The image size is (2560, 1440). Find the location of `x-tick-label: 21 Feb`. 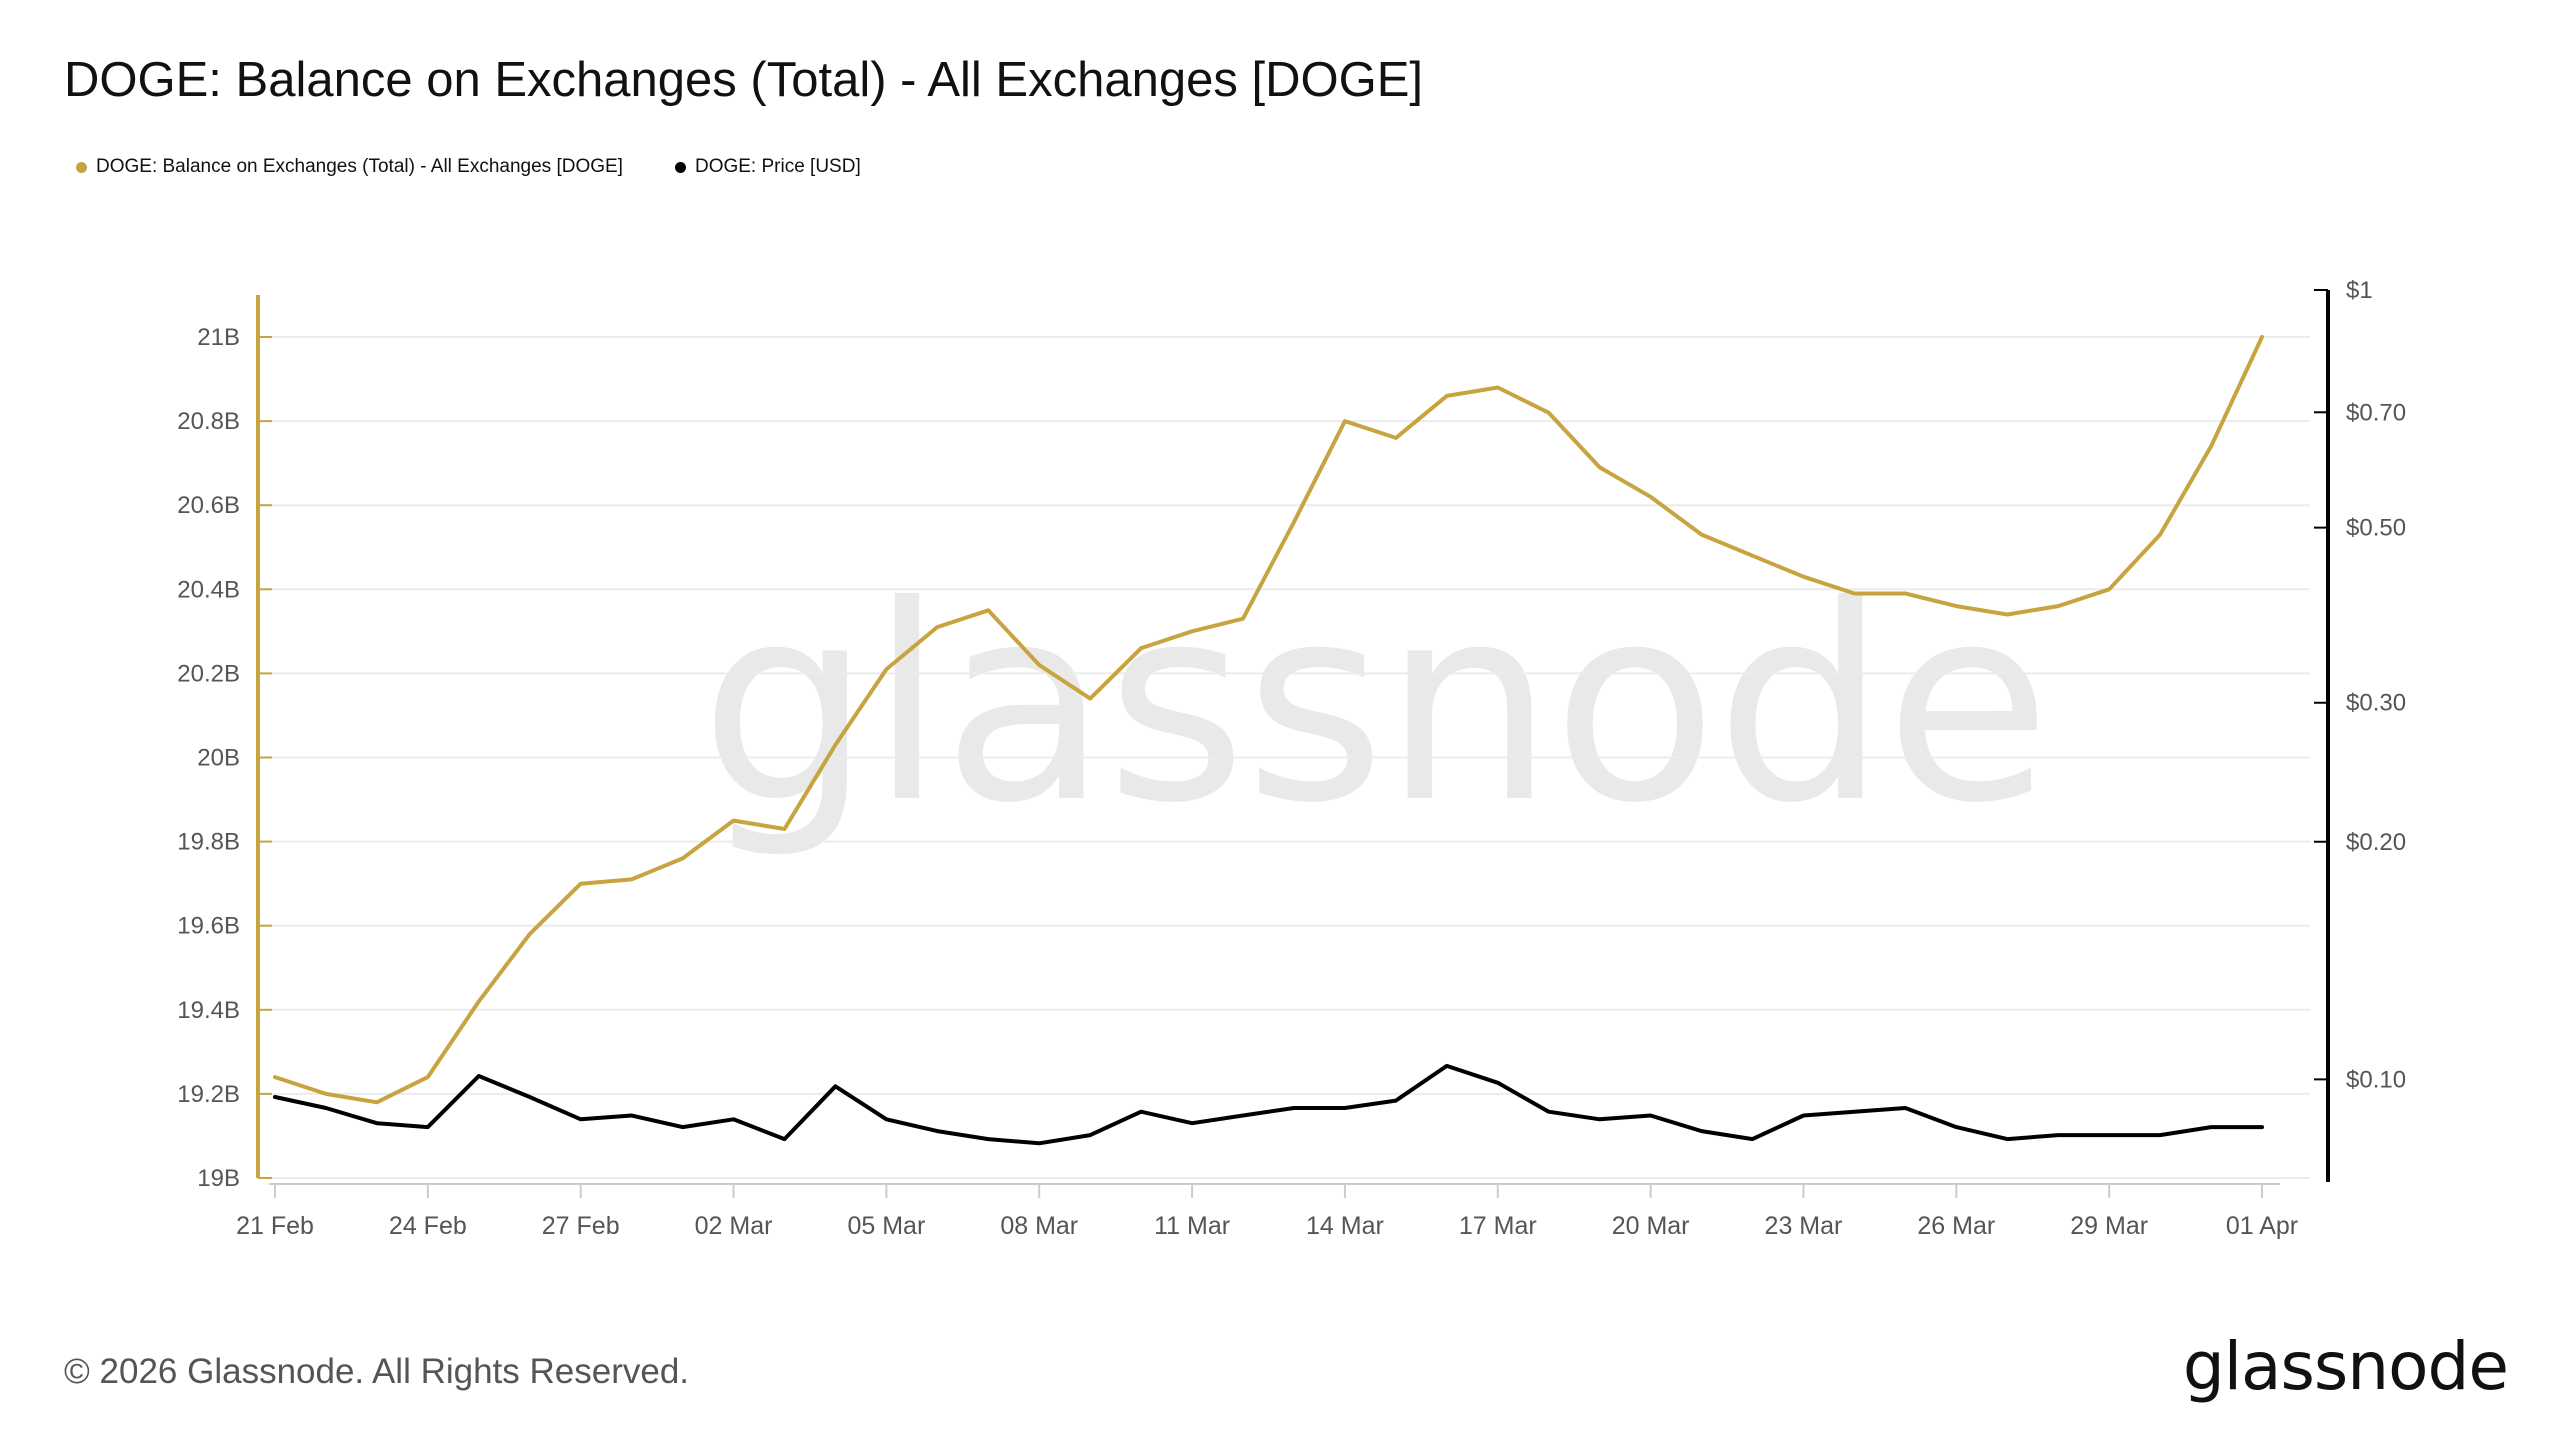

x-tick-label: 21 Feb is located at coordinates (275, 1226).